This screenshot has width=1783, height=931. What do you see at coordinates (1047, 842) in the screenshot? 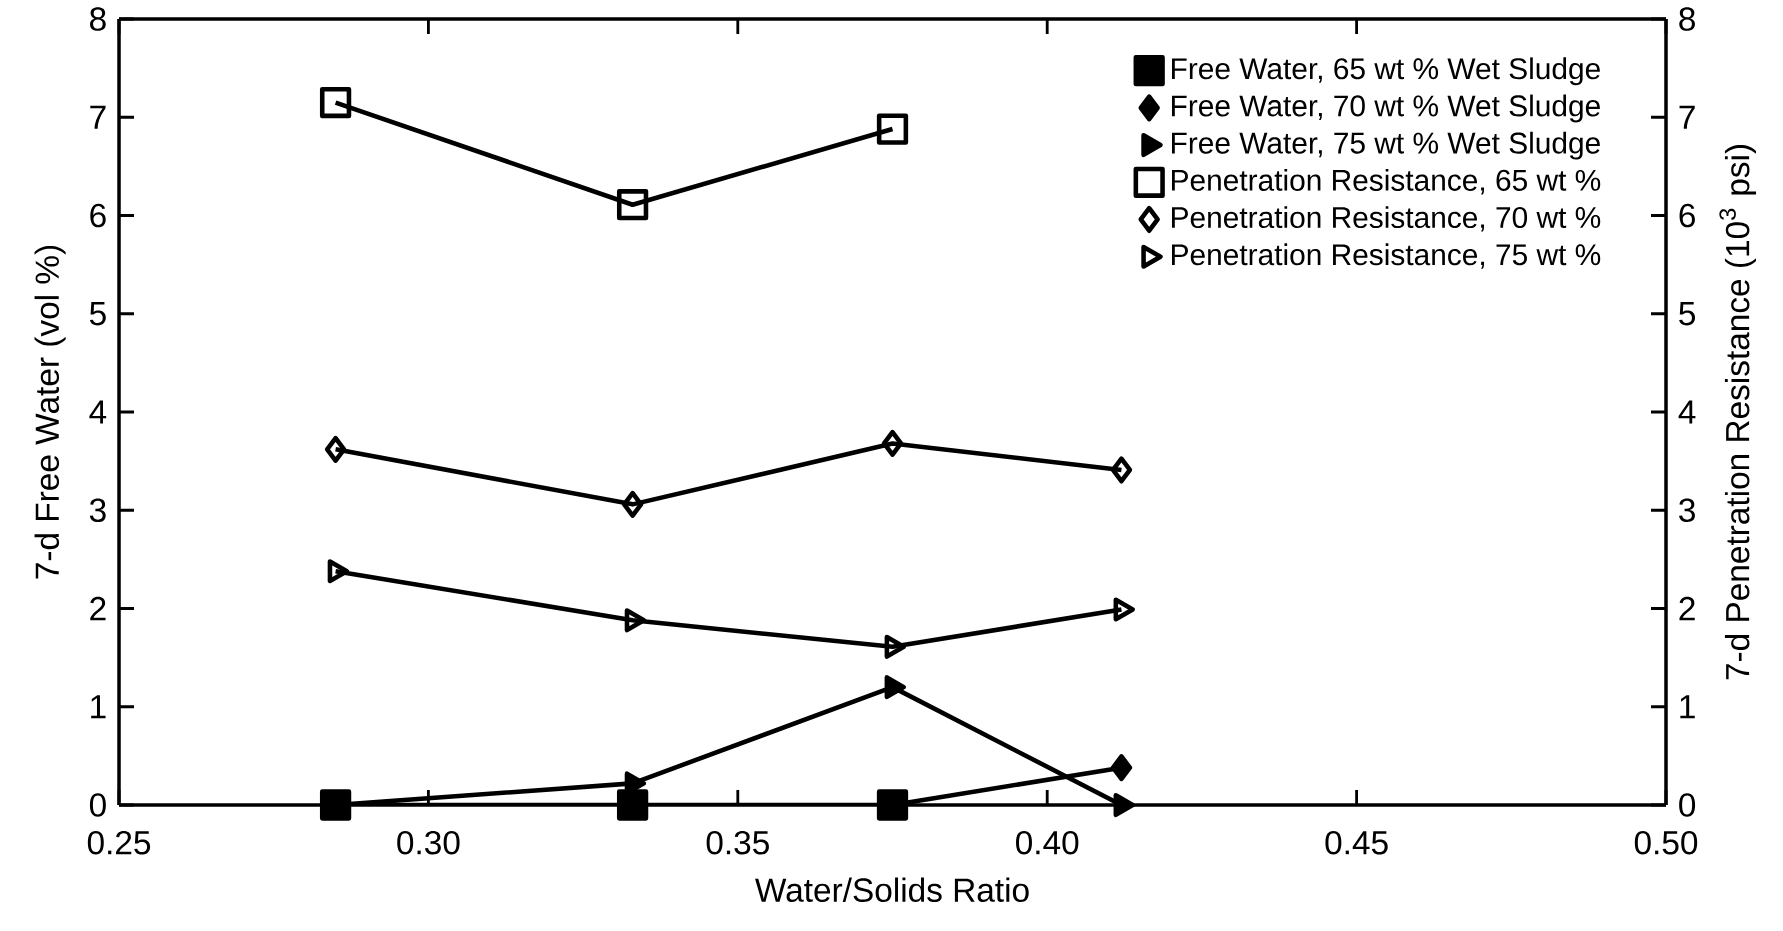
I see `x-tick-label: 0.40` at bounding box center [1047, 842].